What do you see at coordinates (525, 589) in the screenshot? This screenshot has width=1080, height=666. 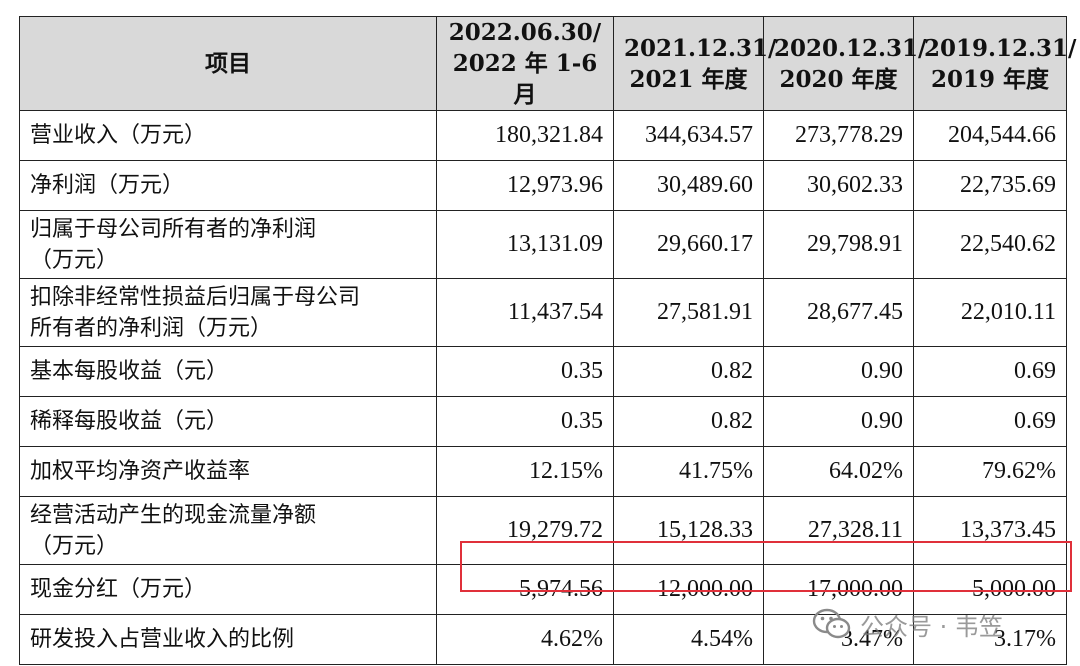 I see `cell-value: 5,974.56` at bounding box center [525, 589].